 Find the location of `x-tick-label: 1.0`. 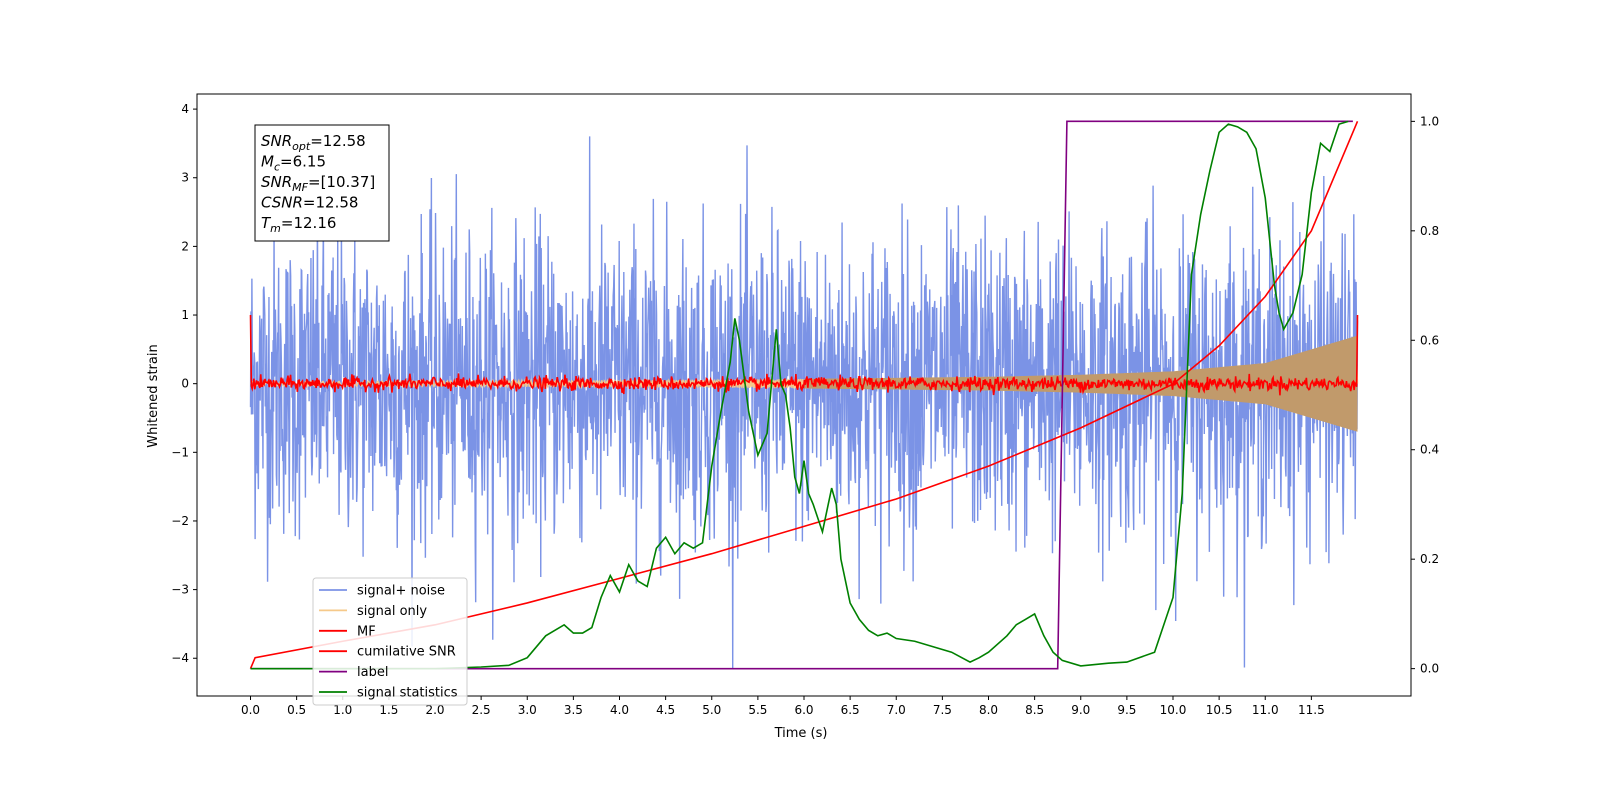

x-tick-label: 1.0 is located at coordinates (342, 710).